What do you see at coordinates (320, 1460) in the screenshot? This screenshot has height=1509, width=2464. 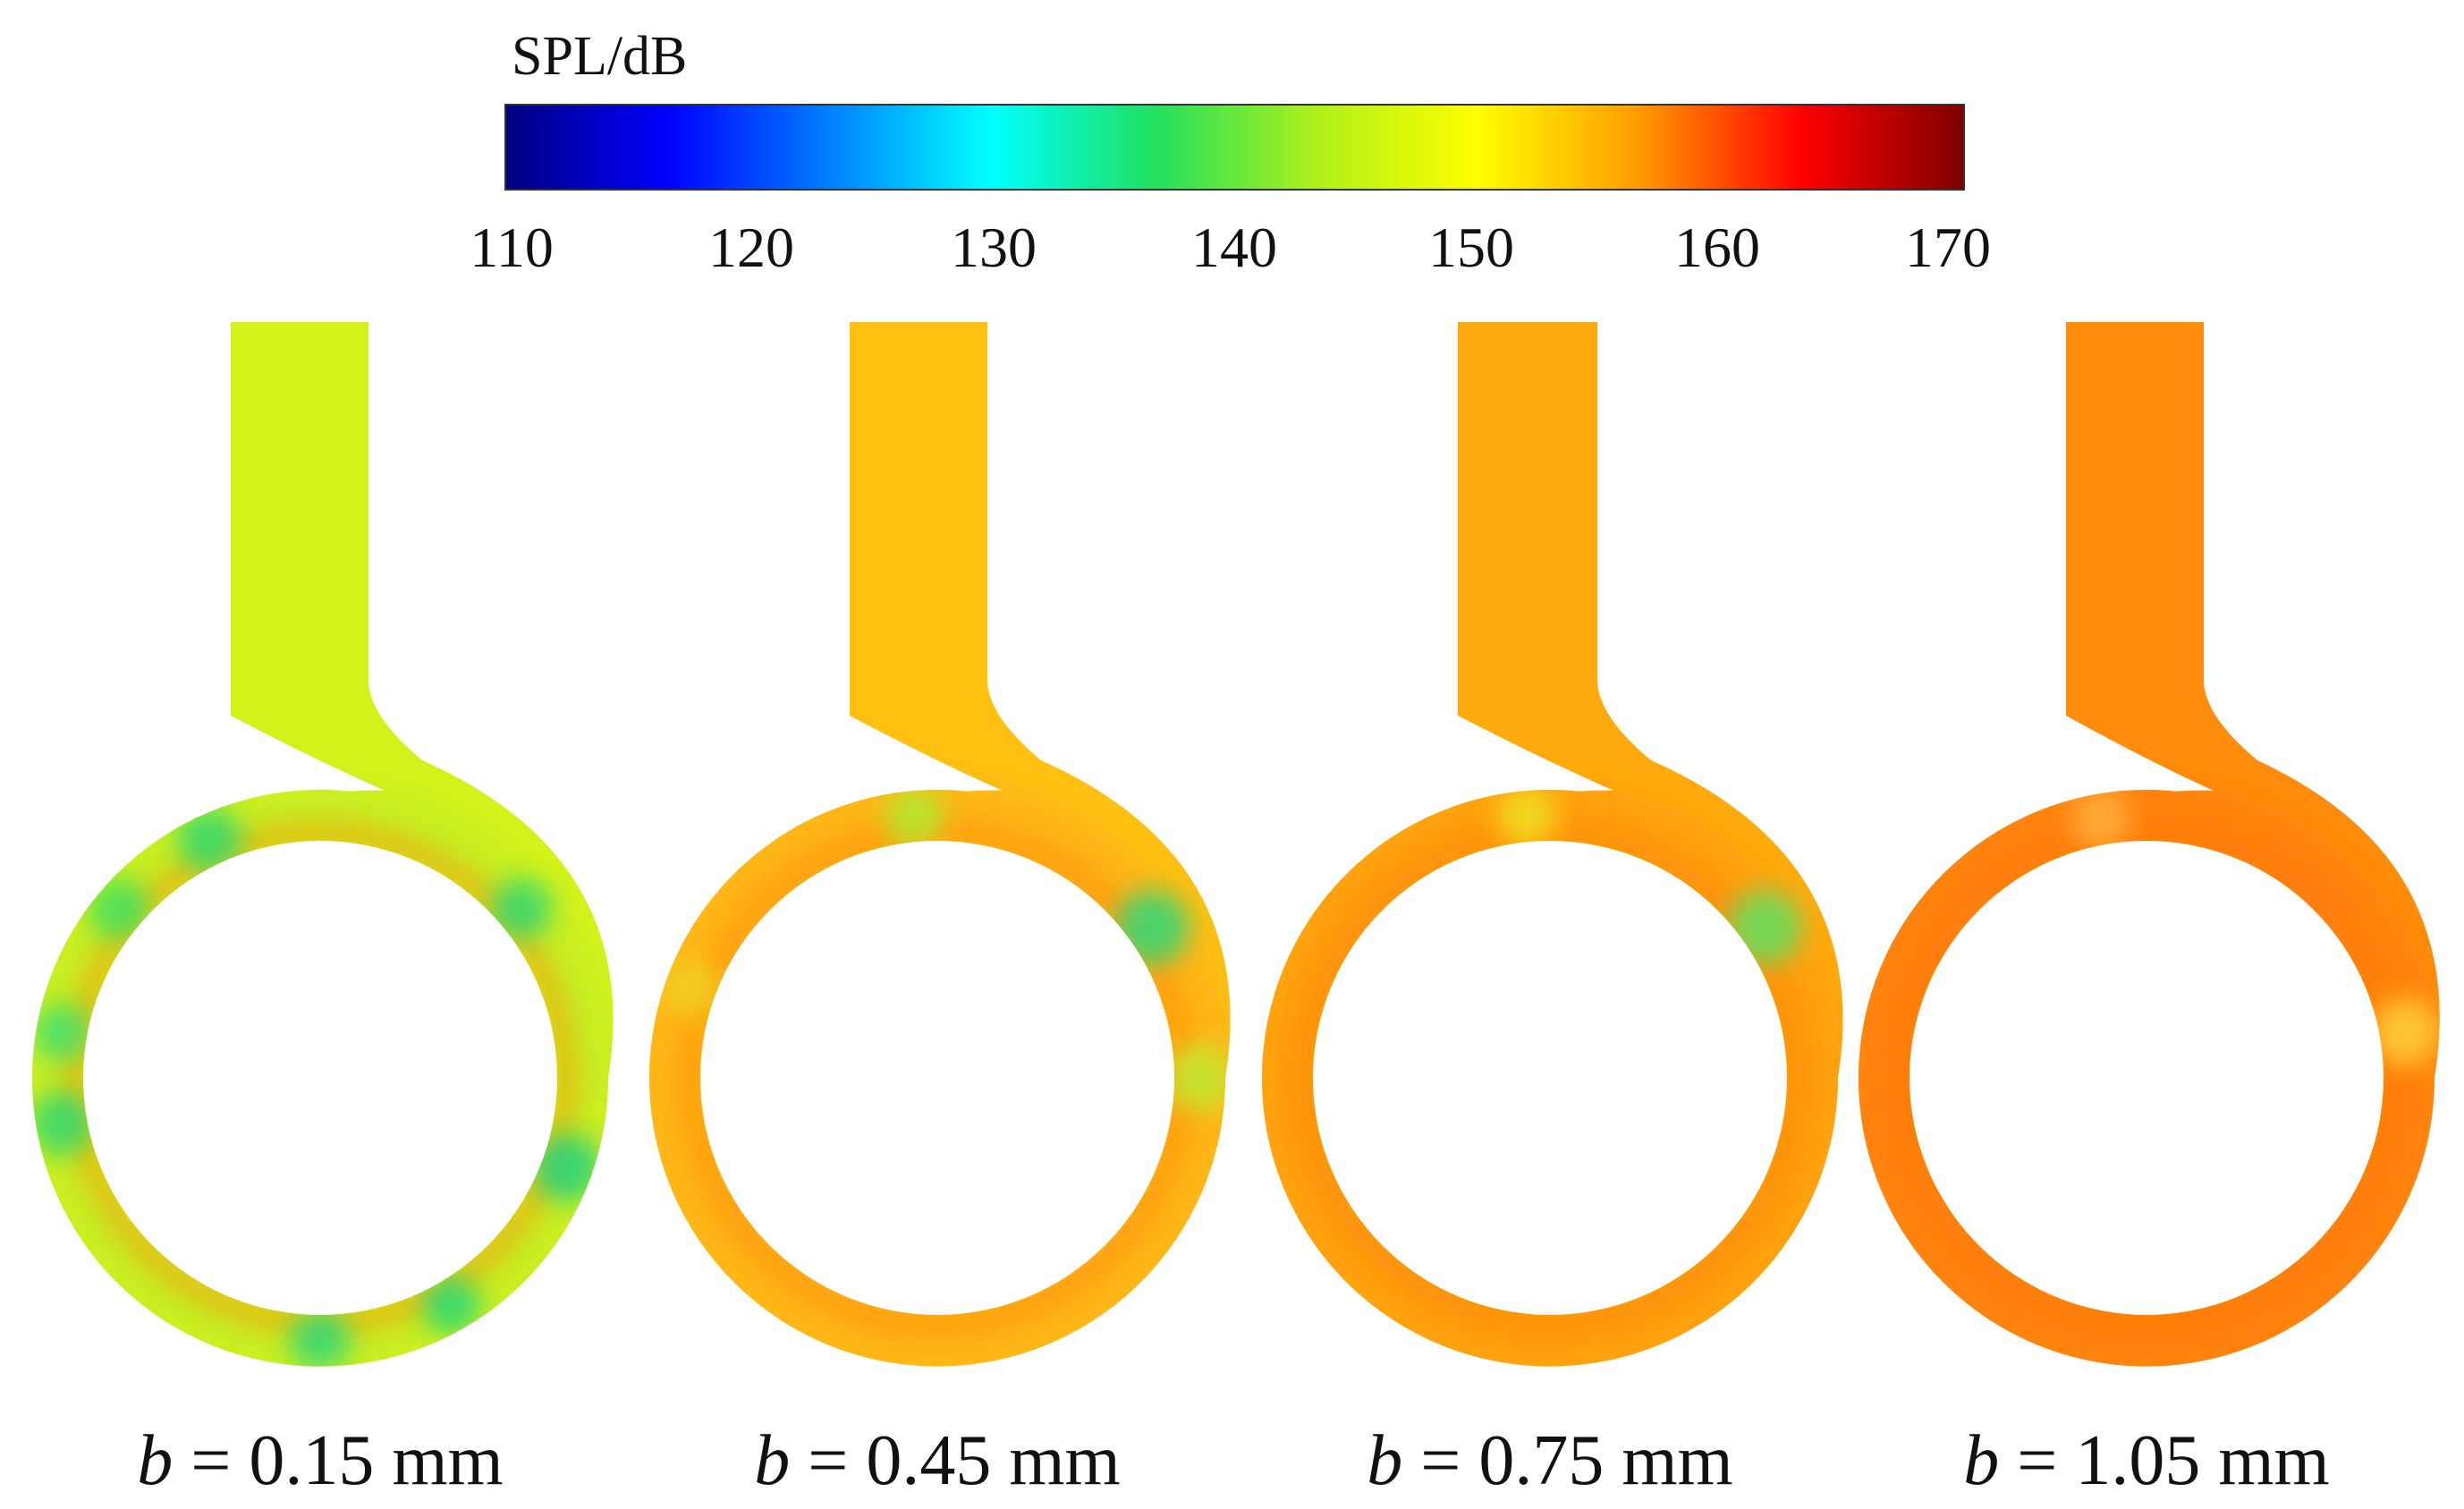 I see `case-label-1: b = 0.15 mm` at bounding box center [320, 1460].